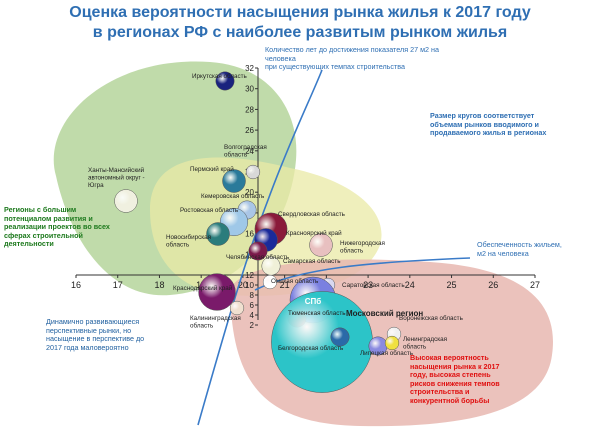 This screenshot has height=429, width=600. What do you see at coordinates (48, 218) in the screenshot?
I see `green-zone-line2: потенциалом развития и` at bounding box center [48, 218].